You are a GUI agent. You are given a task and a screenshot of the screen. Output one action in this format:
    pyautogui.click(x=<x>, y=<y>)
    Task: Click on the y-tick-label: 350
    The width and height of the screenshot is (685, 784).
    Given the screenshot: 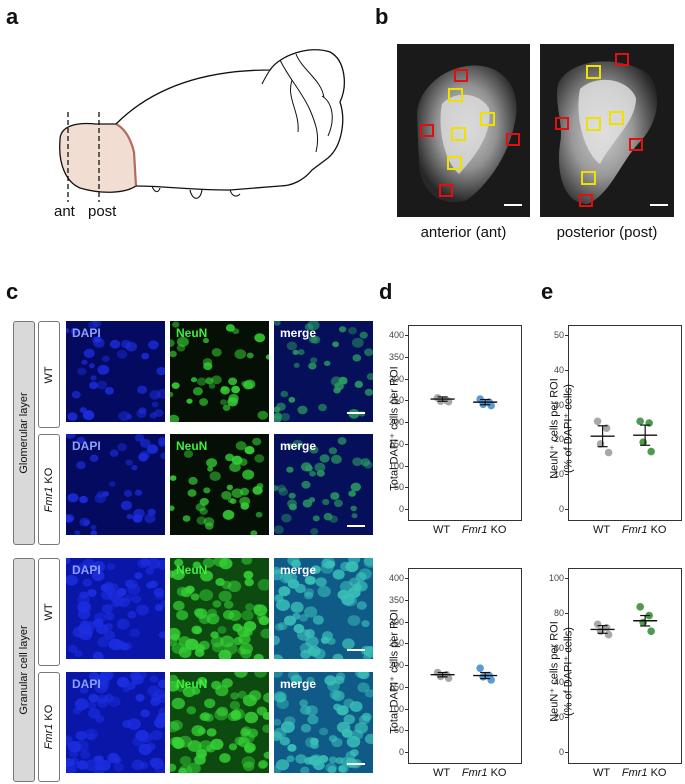 What is the action you would take?
    pyautogui.click(x=396, y=356)
    